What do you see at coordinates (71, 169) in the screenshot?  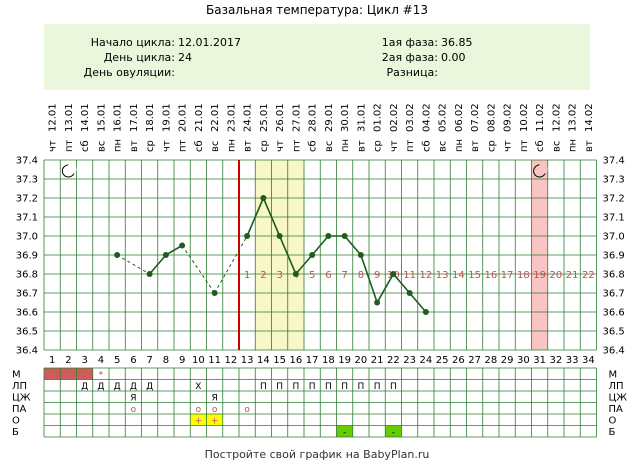 I see `moon-icon-cutout` at bounding box center [71, 169].